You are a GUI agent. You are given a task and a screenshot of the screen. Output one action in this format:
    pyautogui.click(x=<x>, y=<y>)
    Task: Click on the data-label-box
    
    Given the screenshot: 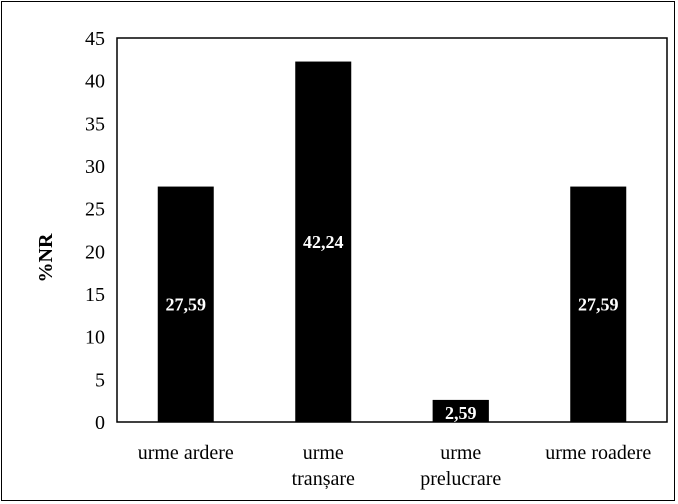 What is the action you would take?
    pyautogui.click(x=460, y=411)
    